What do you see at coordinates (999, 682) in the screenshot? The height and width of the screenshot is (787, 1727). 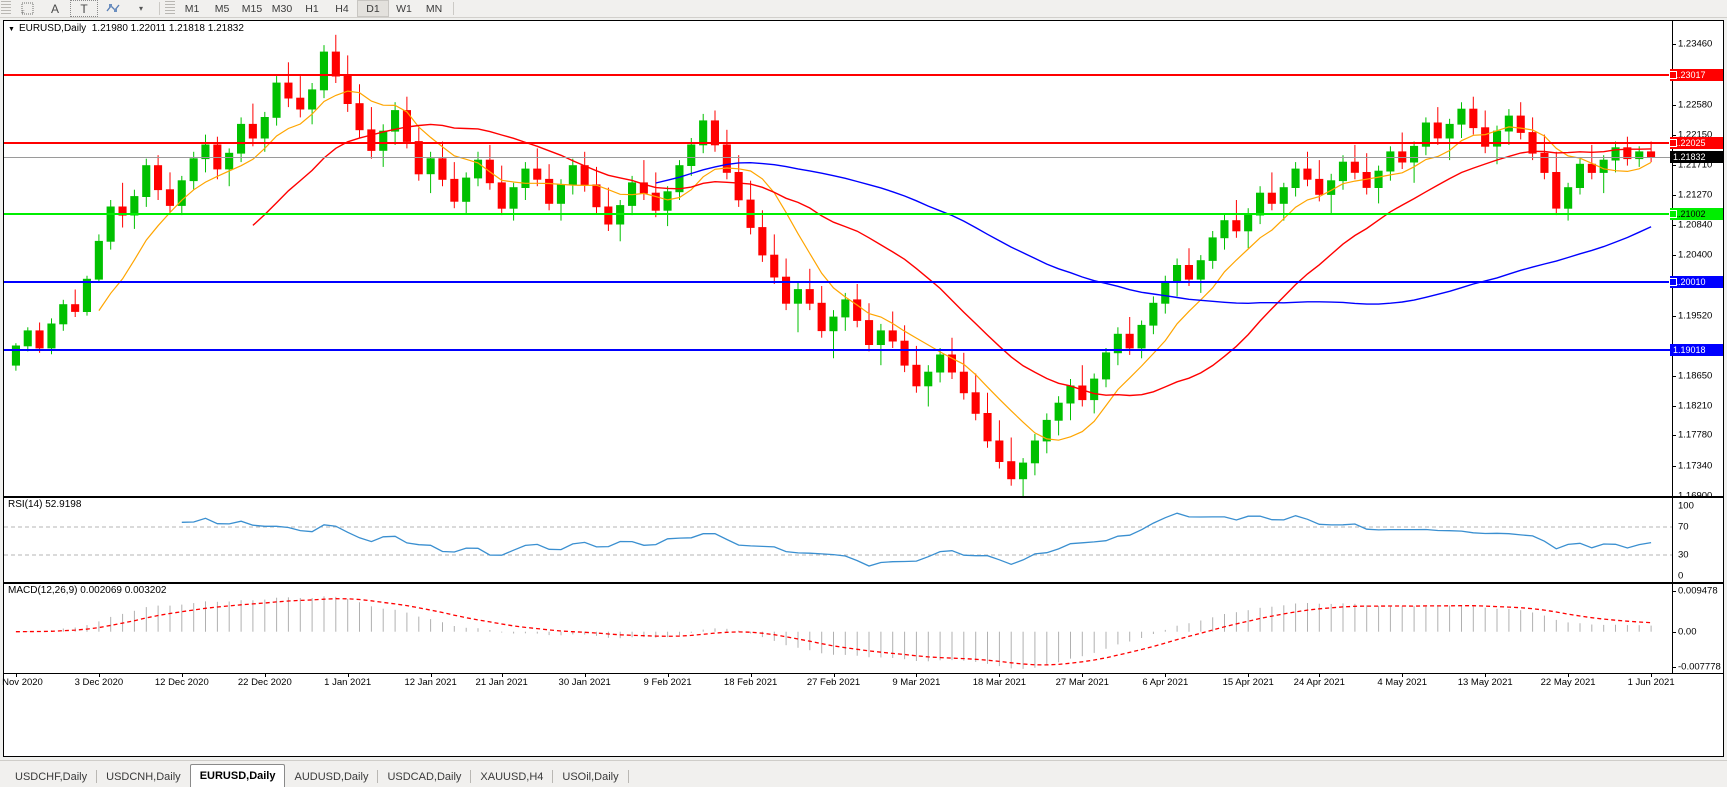 I see `date-label: 18 Mar 2021` at bounding box center [999, 682].